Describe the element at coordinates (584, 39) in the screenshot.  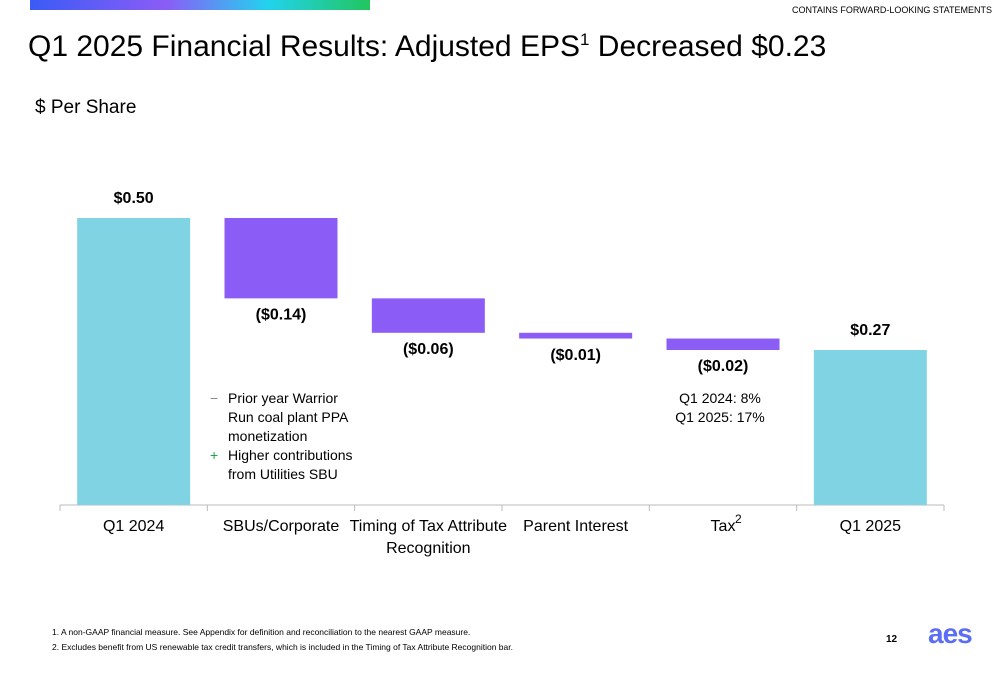
I see `title-superscript: 1` at that location.